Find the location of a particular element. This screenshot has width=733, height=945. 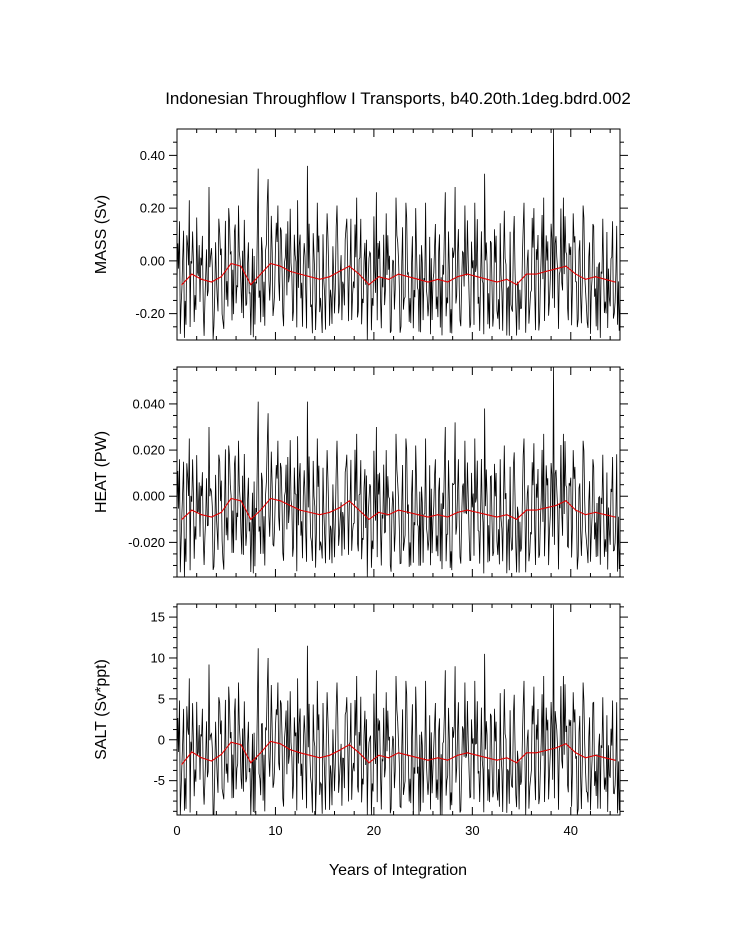

y-tick-label: 0.000 is located at coordinates (148, 496).